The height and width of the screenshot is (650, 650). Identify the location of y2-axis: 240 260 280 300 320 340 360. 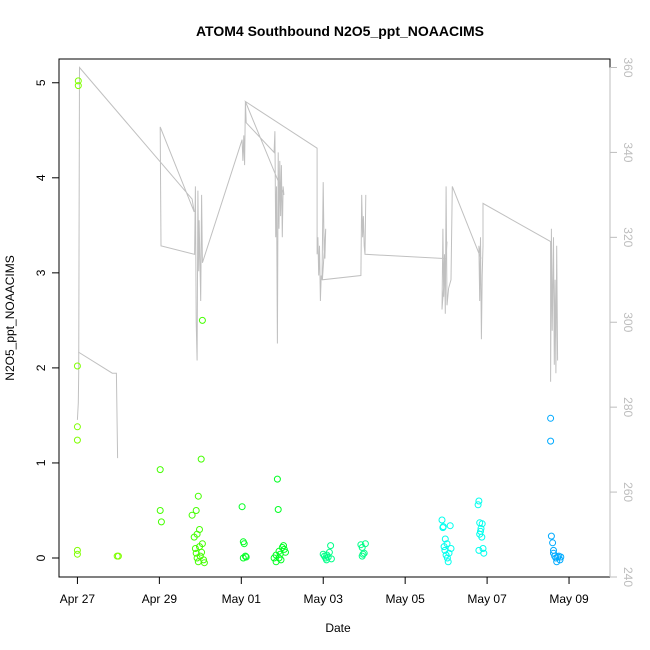
(622, 322).